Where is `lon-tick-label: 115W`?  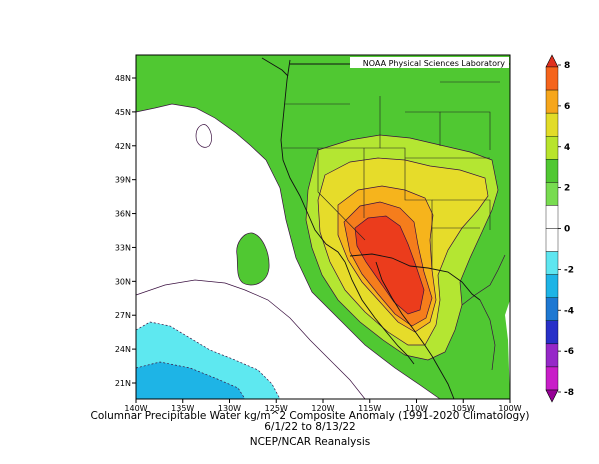 lon-tick-label: 115W is located at coordinates (369, 408).